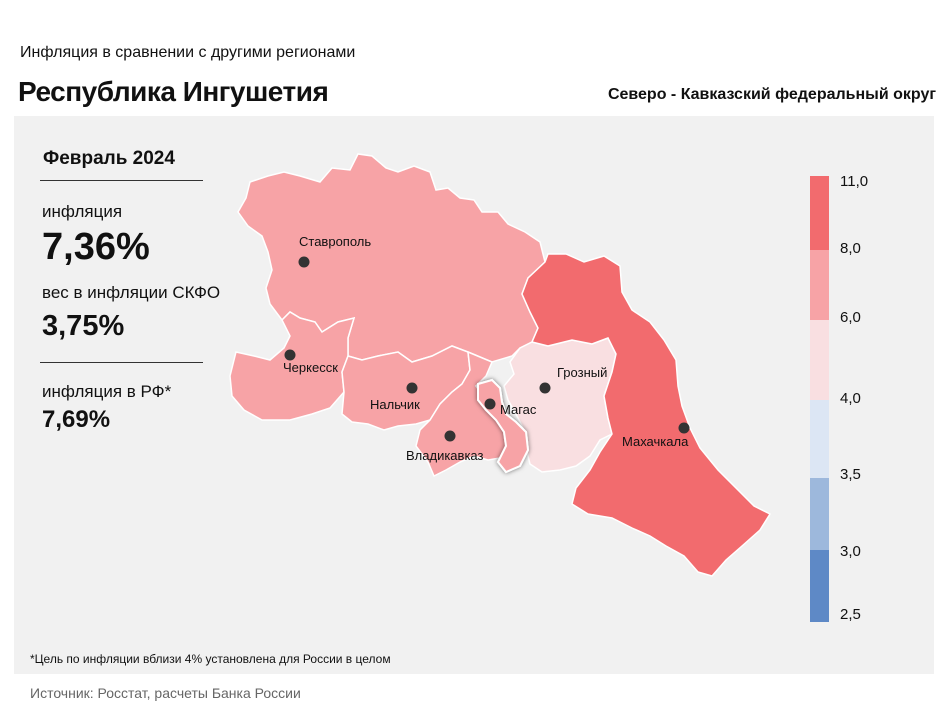 The image size is (950, 713). I want to click on city-label-magas: Магас, so click(518, 409).